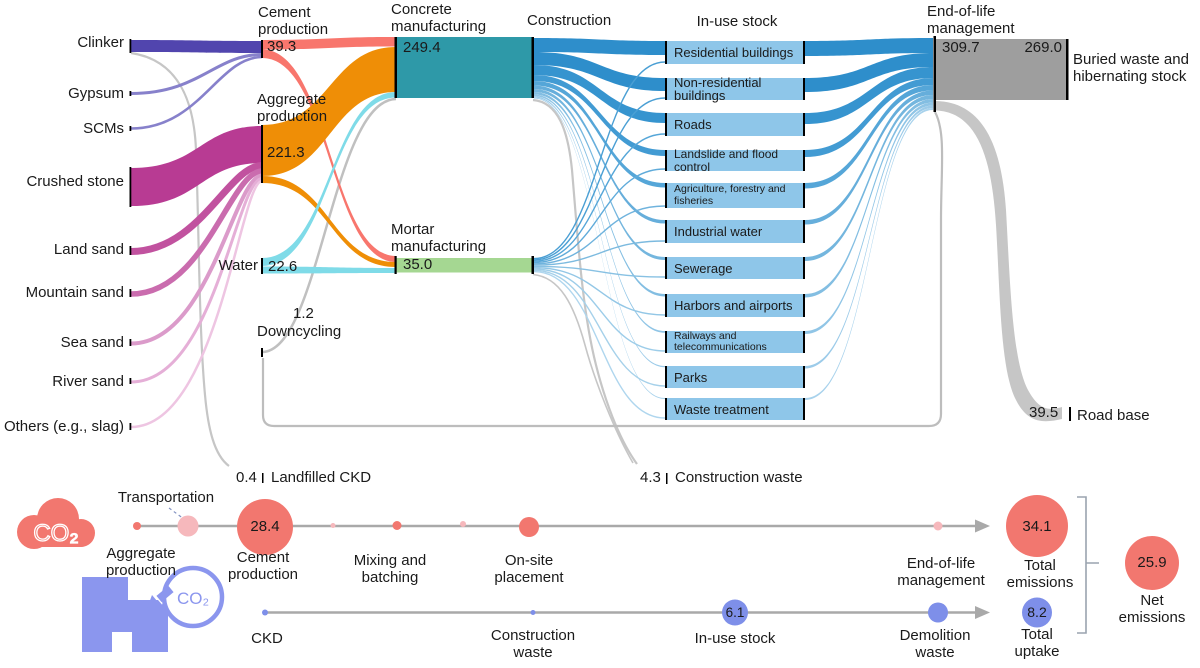 This screenshot has width=1200, height=668. Describe the element at coordinates (1070, 414) in the screenshot. I see `node-road-base-tick` at that location.